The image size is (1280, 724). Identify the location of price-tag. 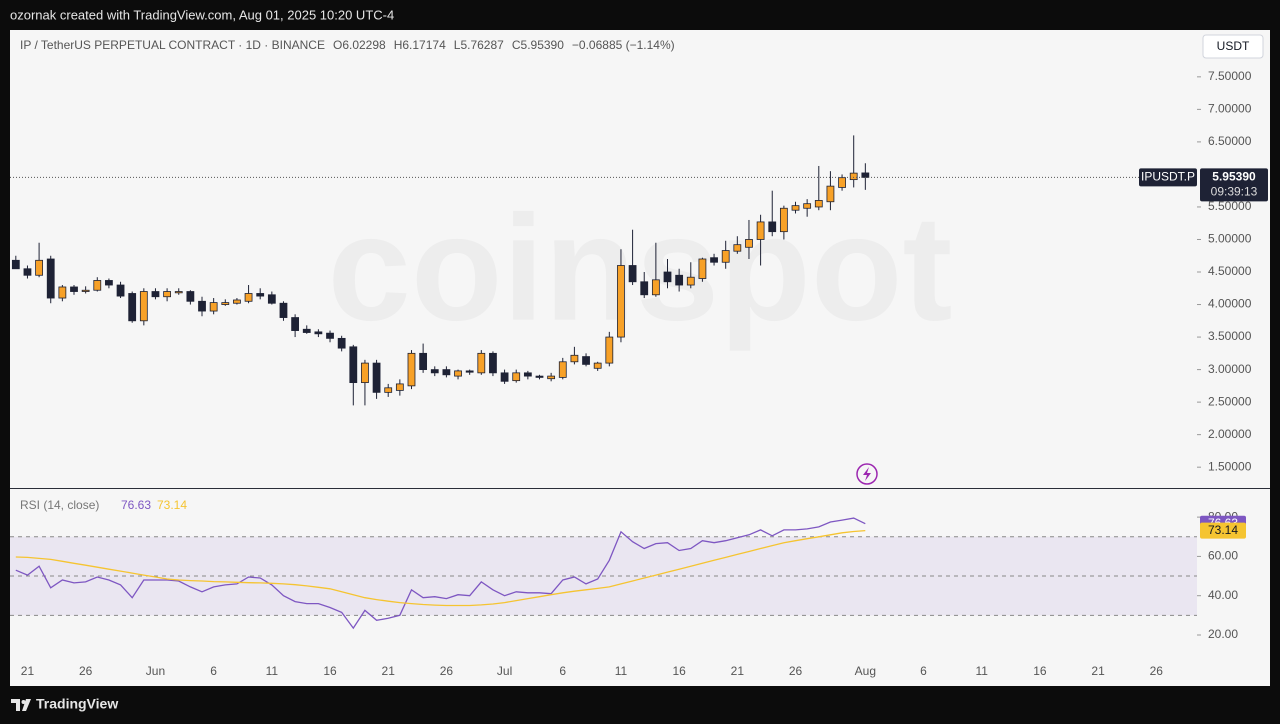
(1234, 185).